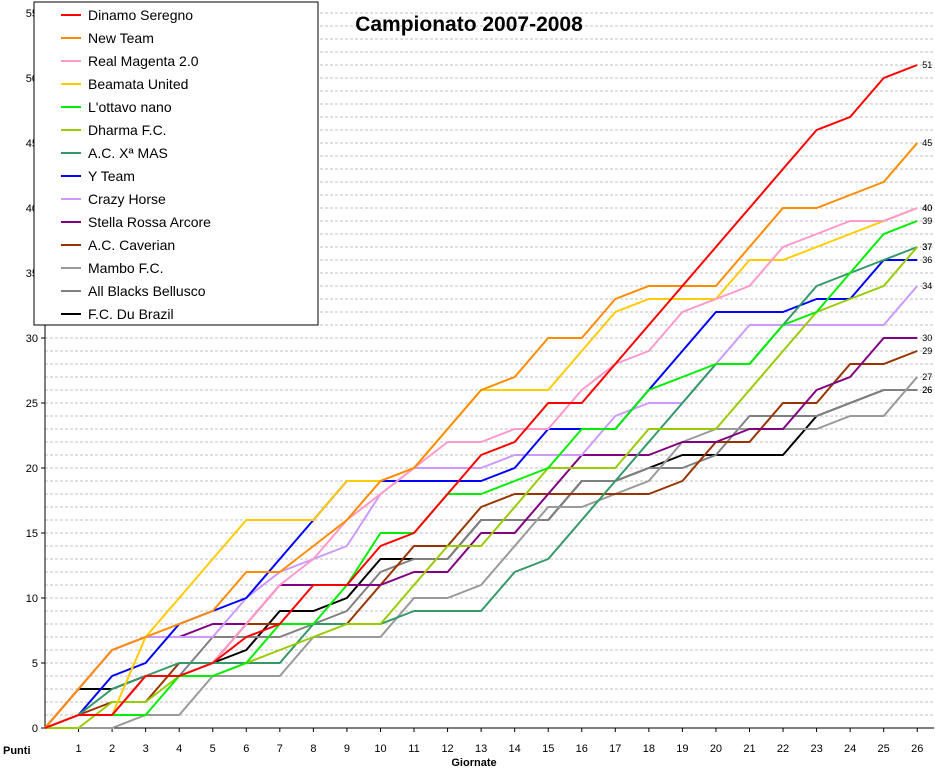  Describe the element at coordinates (213, 749) in the screenshot. I see `x-tick-label: 5` at that location.